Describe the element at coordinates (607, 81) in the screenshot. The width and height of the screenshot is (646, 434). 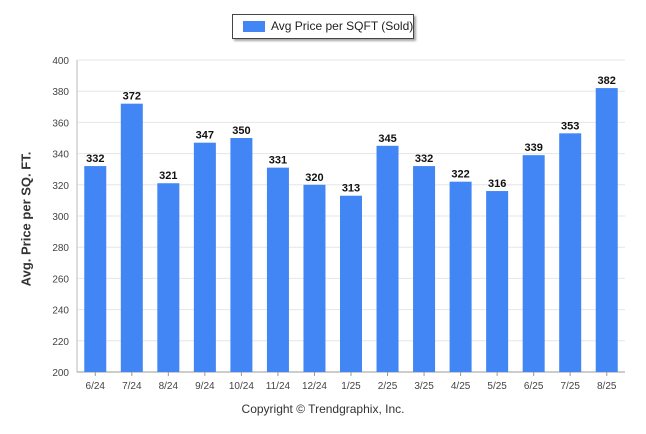
I see `data-label: 382` at that location.